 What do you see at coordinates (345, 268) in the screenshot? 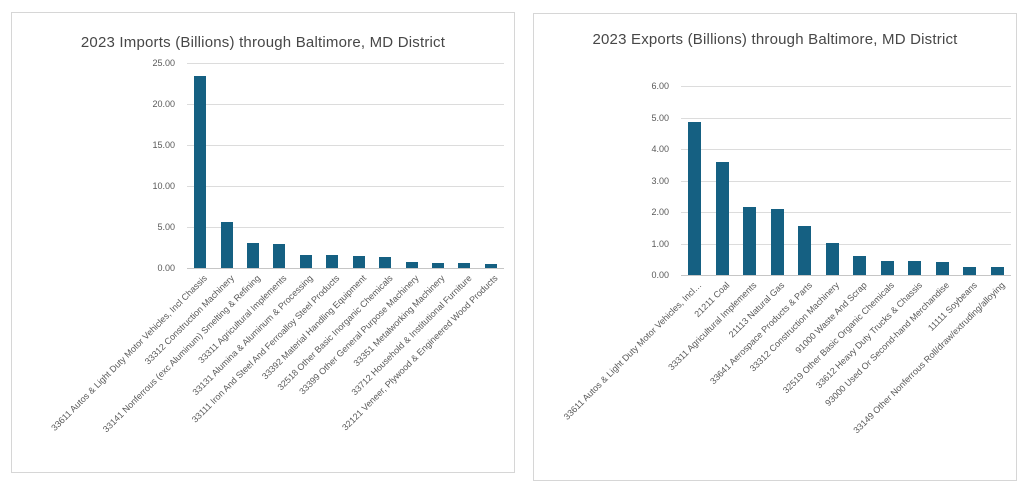
I see `imports-x-axis-line` at bounding box center [345, 268].